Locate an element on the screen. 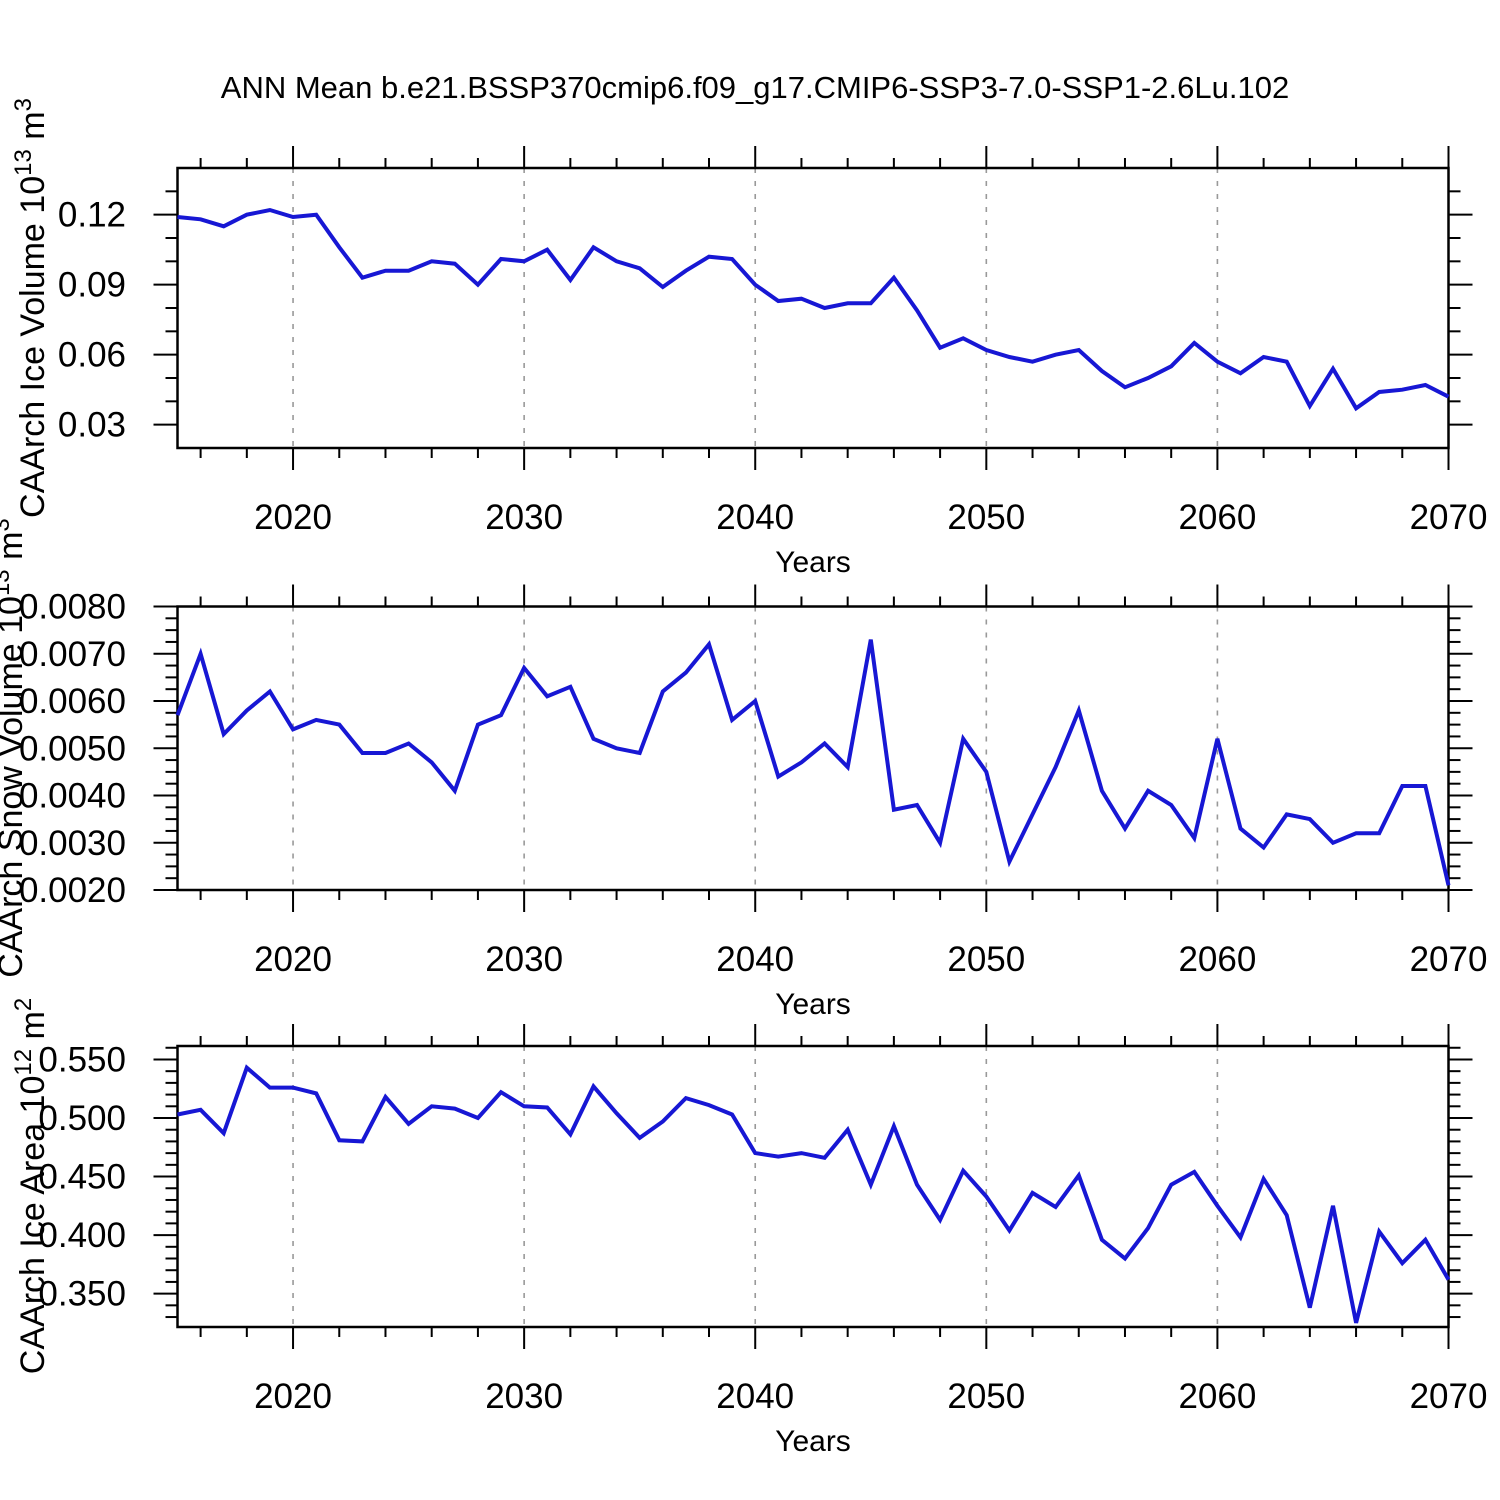 Image resolution: width=1500 pixels, height=1500 pixels. series-line-ice-area is located at coordinates (814, 1194).